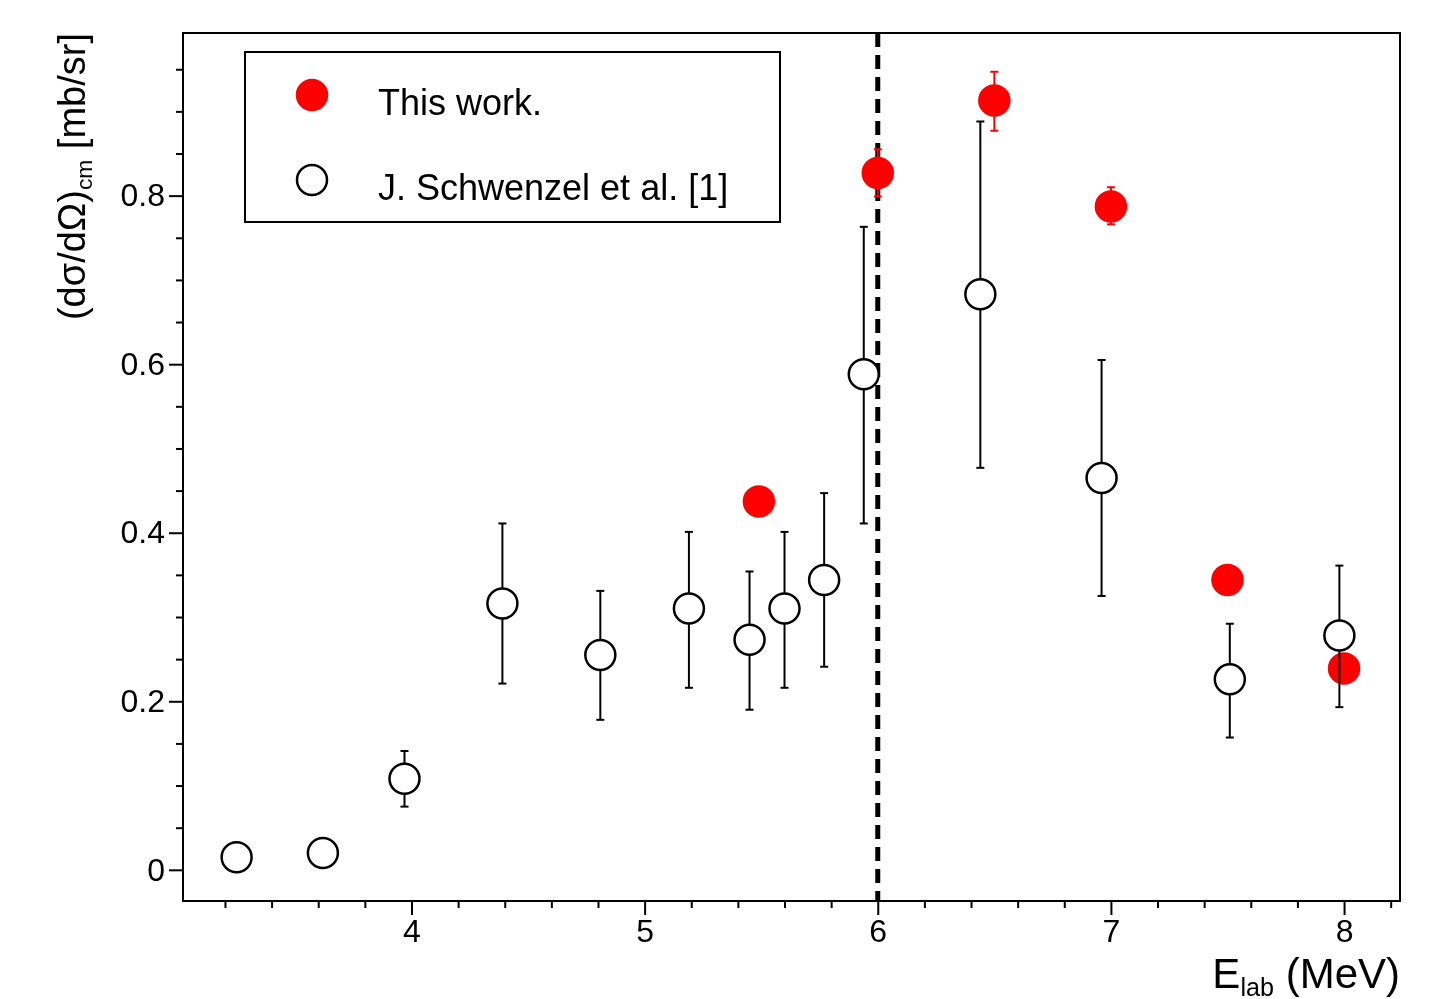  I want to click on x-tick-label: 8, so click(1344, 930).